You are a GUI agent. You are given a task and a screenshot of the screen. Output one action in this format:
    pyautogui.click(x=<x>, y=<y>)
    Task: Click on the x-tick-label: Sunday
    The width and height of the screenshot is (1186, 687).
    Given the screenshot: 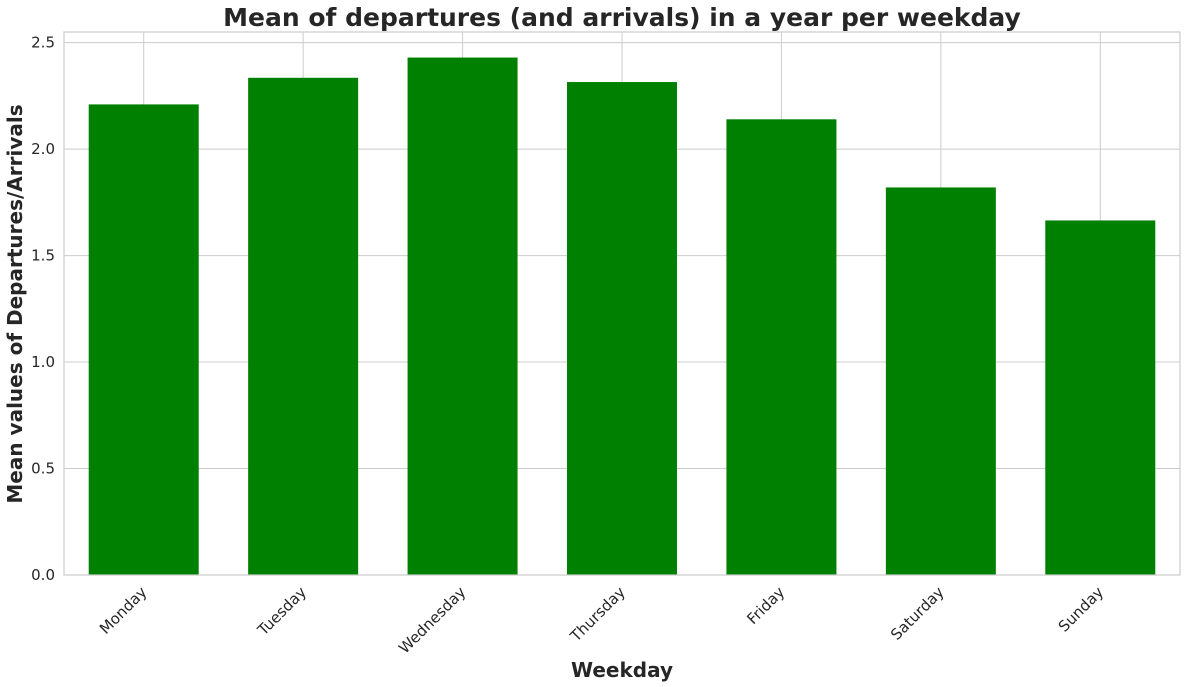 What is the action you would take?
    pyautogui.click(x=1081, y=609)
    